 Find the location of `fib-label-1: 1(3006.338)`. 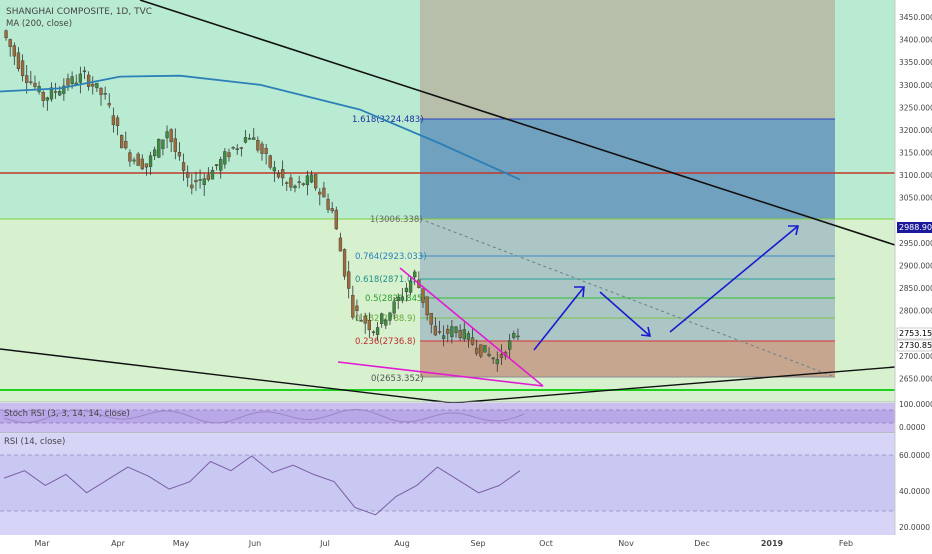

fib-label-1: 1(3006.338) is located at coordinates (396, 220).